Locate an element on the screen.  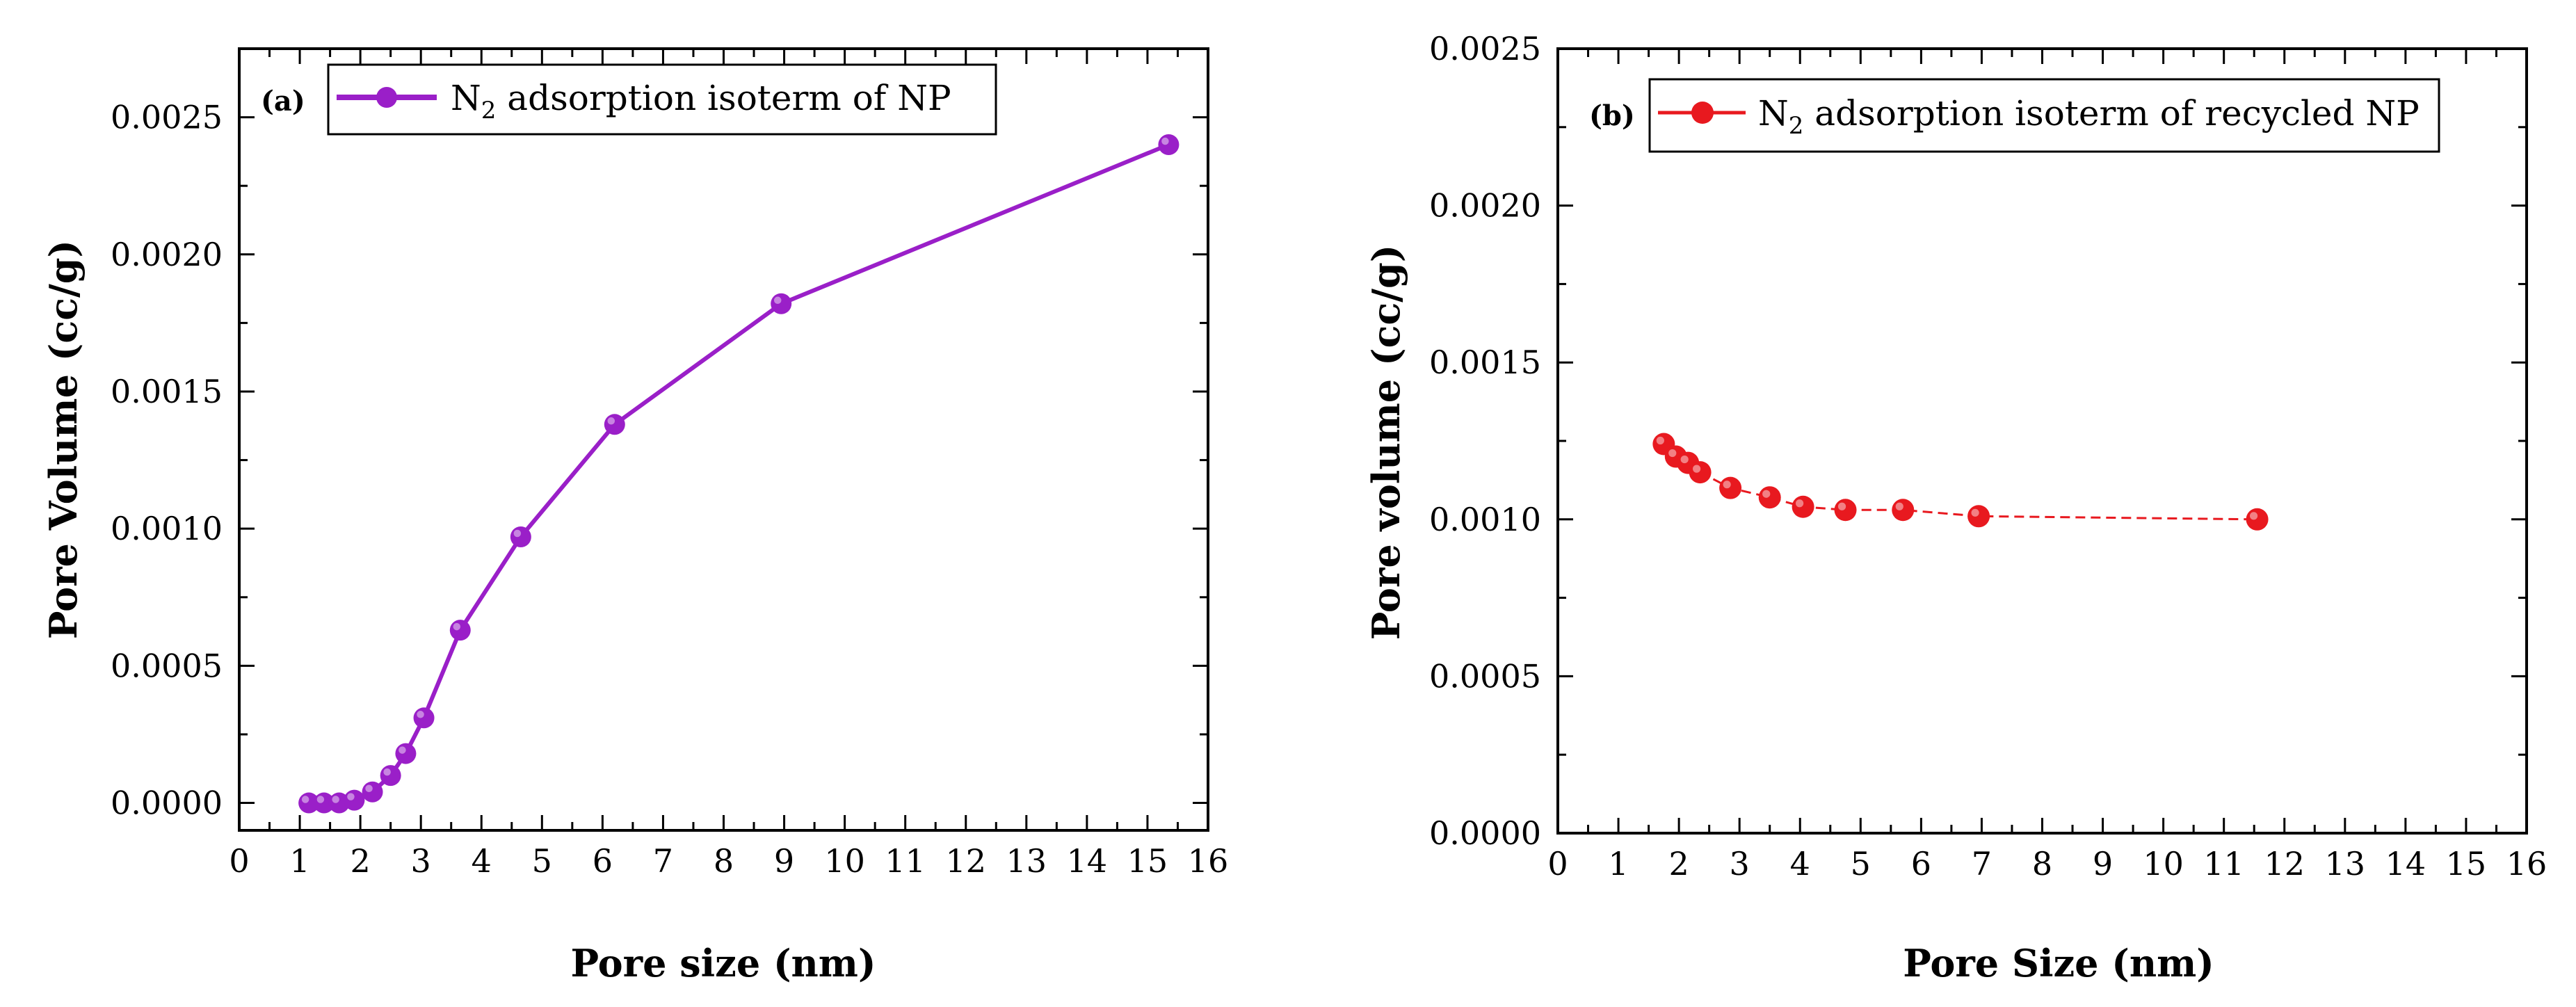
x-tick-label: 11 is located at coordinates (2223, 864).